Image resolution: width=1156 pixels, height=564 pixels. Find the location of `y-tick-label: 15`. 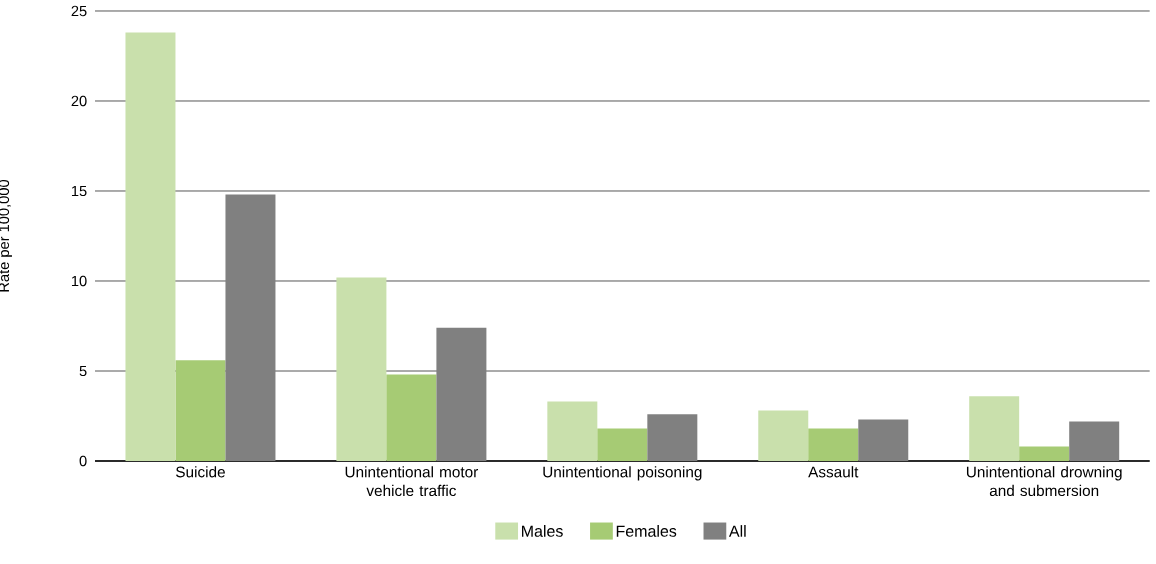

y-tick-label: 15 is located at coordinates (79, 191).